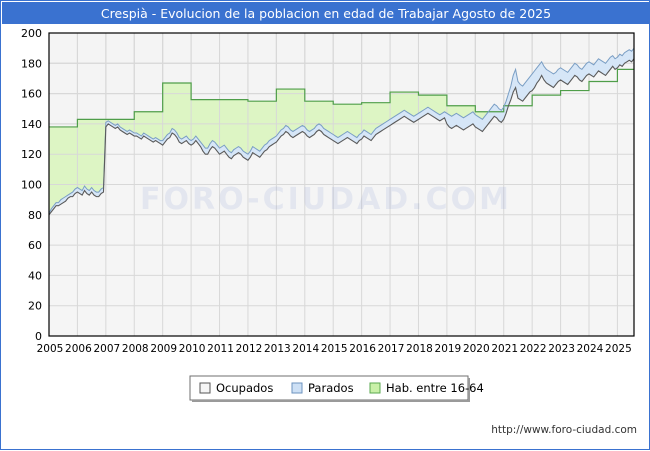 The image size is (650, 451). What do you see at coordinates (78, 349) in the screenshot?
I see `x-tick-label: 2006` at bounding box center [78, 349].